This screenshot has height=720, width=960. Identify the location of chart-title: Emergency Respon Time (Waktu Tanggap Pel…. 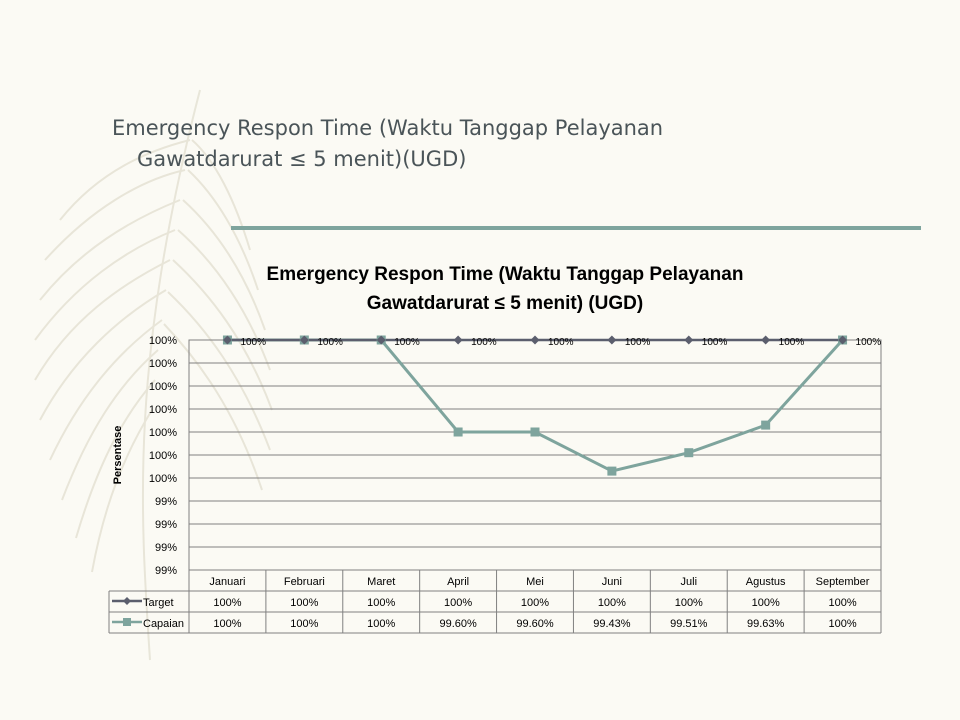
(505, 289).